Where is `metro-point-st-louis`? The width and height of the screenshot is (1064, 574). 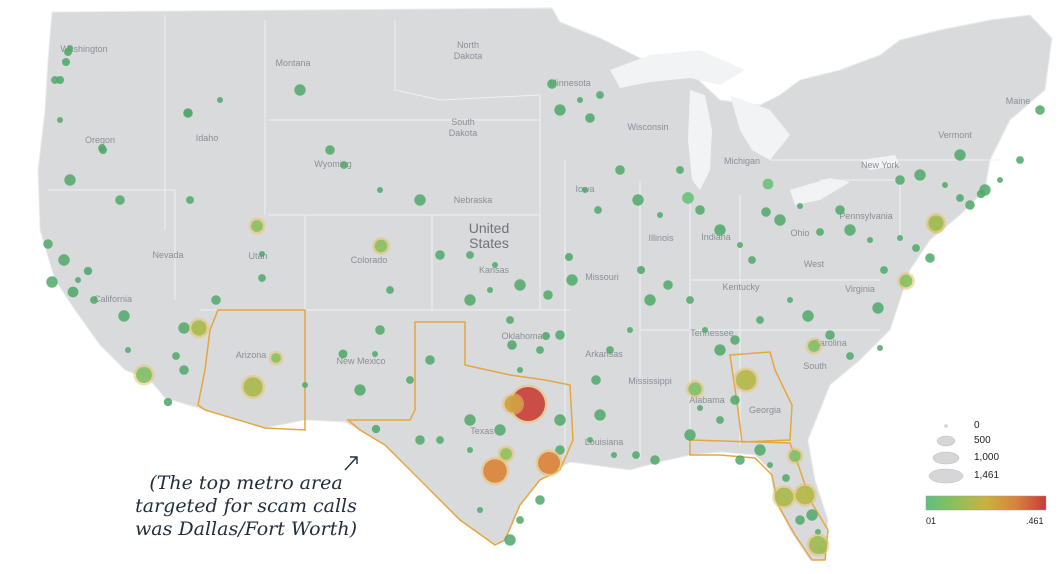 metro-point-st-louis is located at coordinates (641, 270).